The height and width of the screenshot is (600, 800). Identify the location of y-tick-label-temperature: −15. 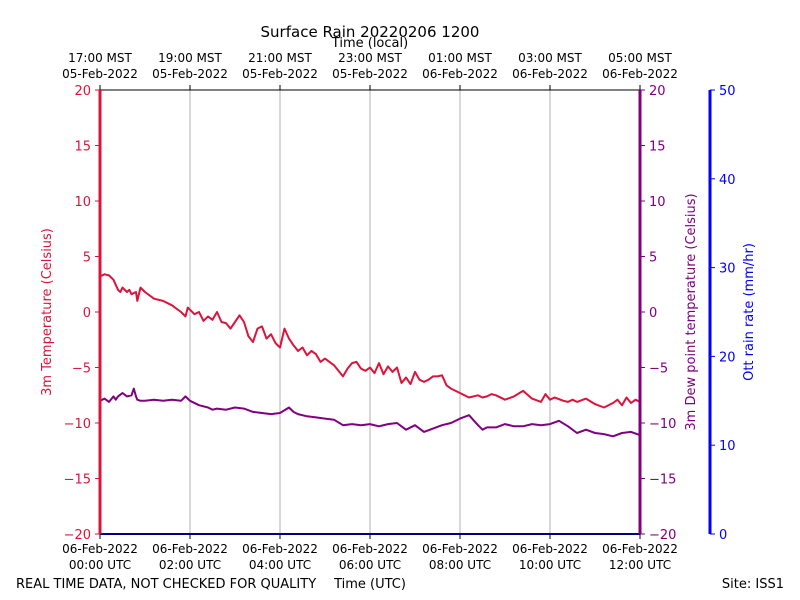
(77, 480).